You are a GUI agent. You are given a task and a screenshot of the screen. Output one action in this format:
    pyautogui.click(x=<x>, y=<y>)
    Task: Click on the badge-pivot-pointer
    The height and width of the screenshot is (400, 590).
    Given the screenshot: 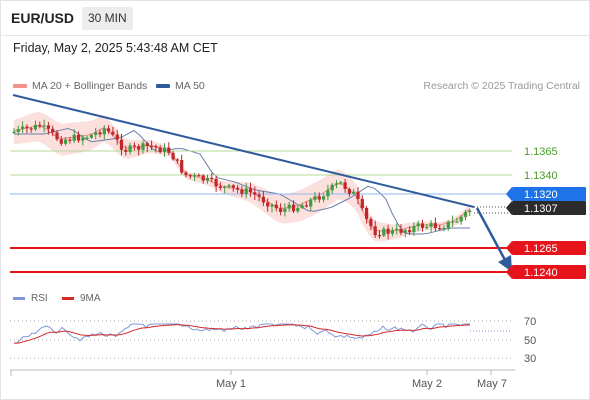 What is the action you would take?
    pyautogui.click(x=509, y=194)
    